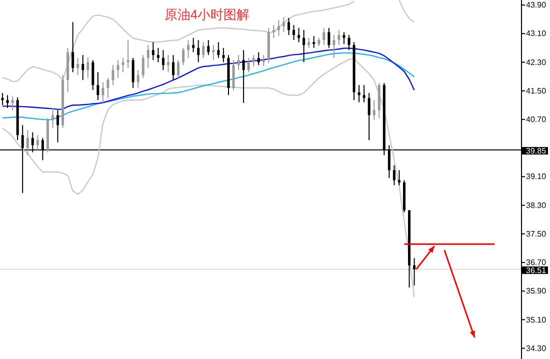 The height and width of the screenshot is (359, 550). Describe the element at coordinates (536, 233) in the screenshot. I see `y-tick-label: 37.50` at that location.